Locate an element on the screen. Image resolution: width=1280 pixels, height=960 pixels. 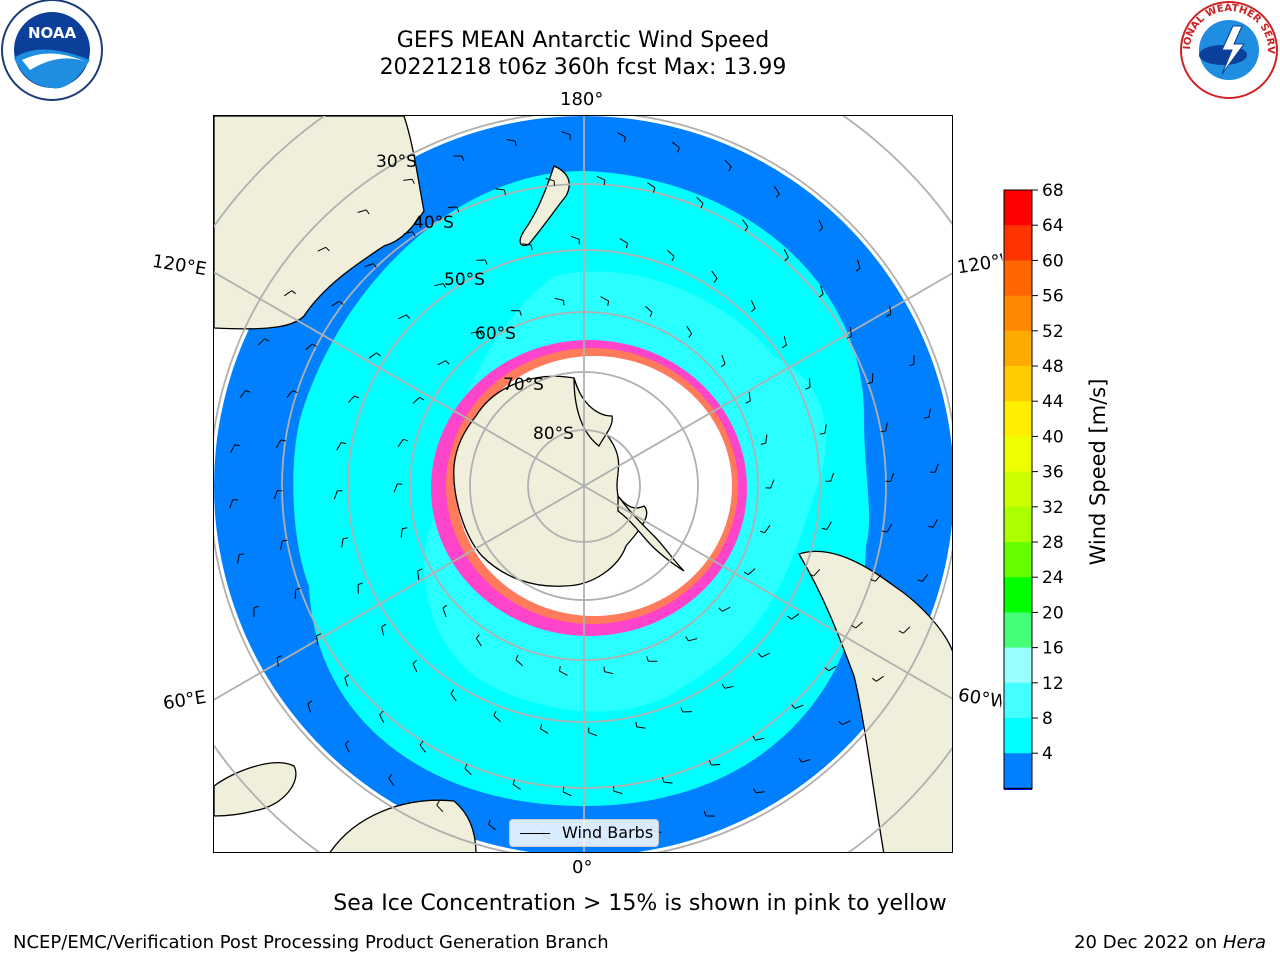
lat-label-70s: 70°S is located at coordinates (523, 385).